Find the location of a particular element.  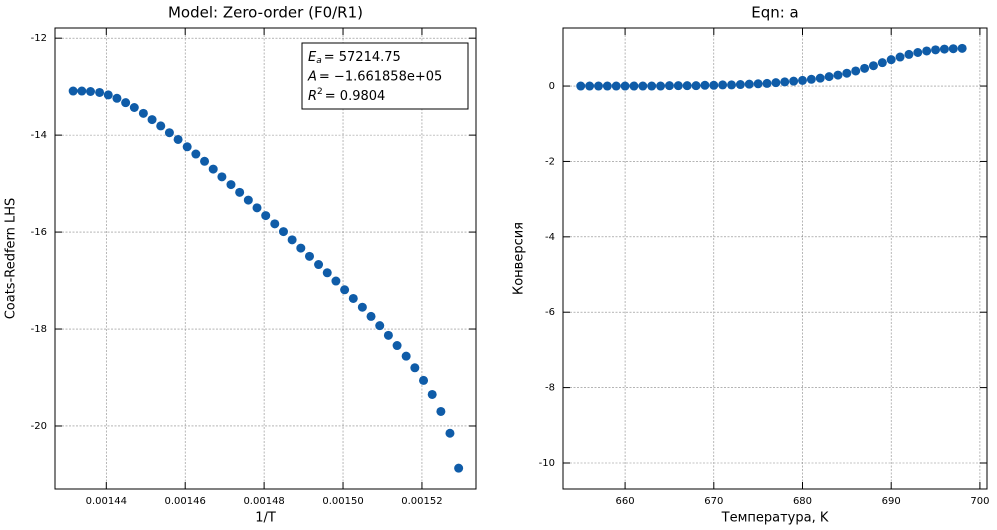

x-tick-label: 660 is located at coordinates (625, 501).